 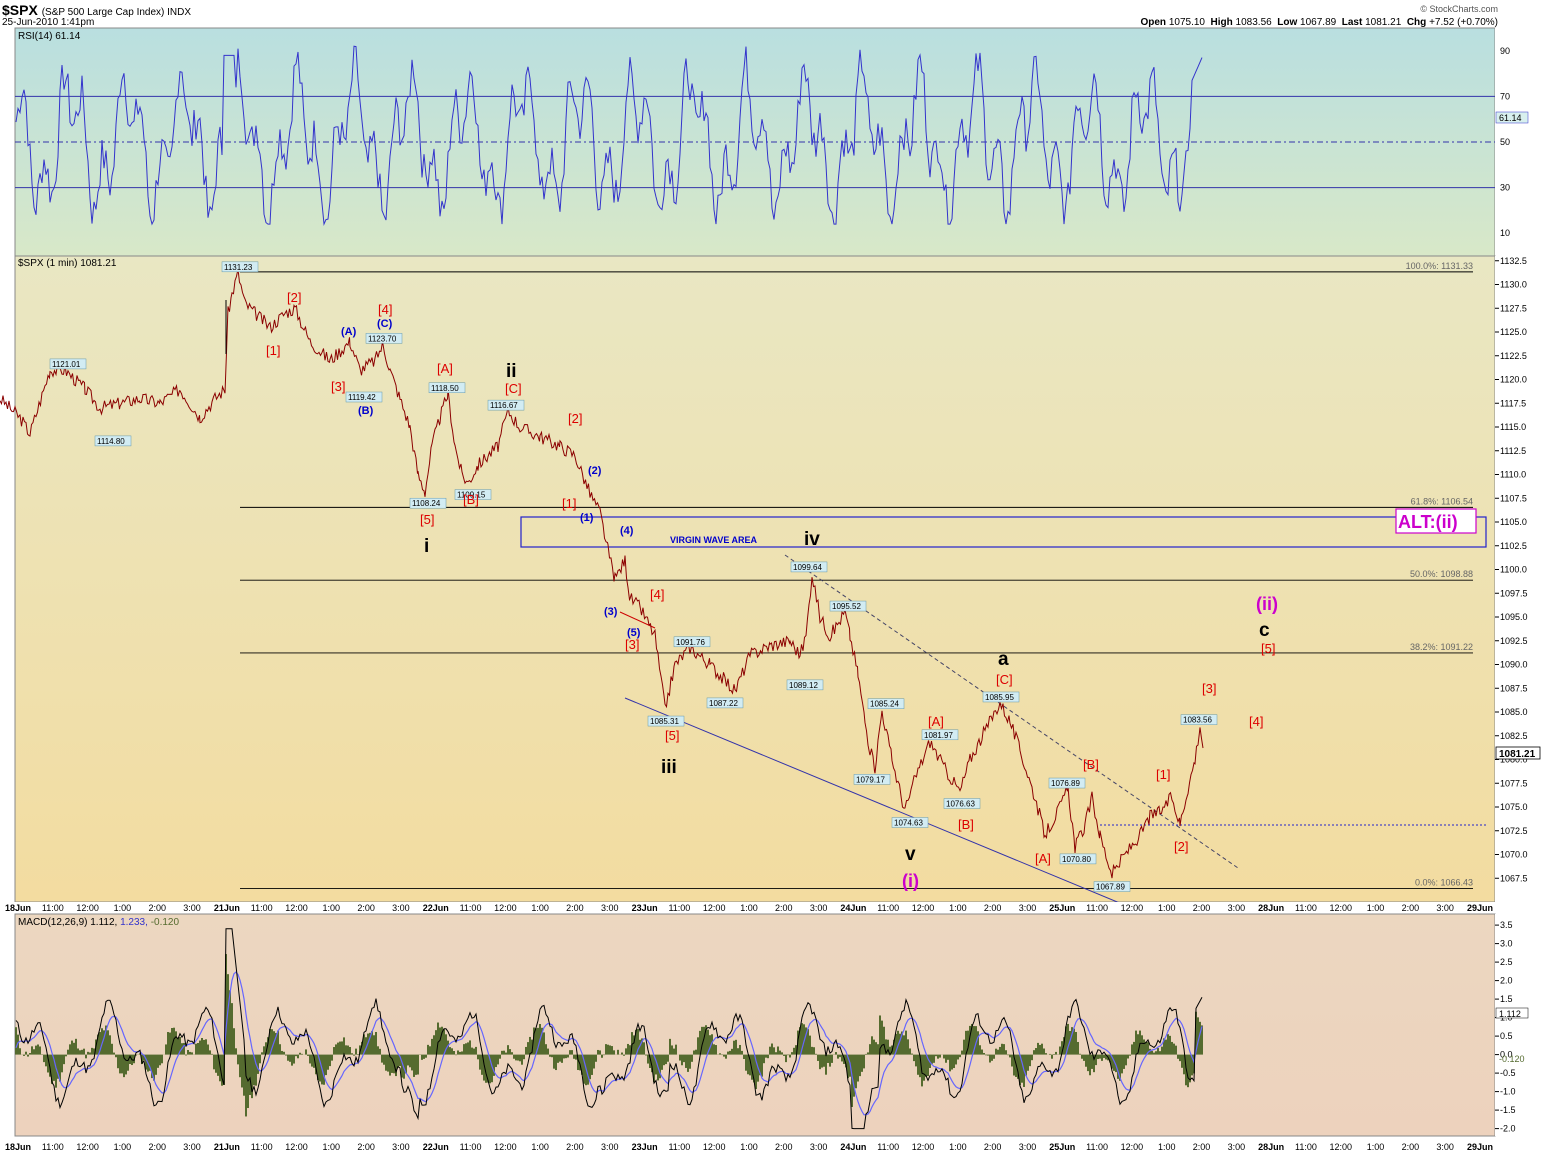 What do you see at coordinates (1062, 908) in the screenshot?
I see `x-tick-label: 25Jun` at bounding box center [1062, 908].